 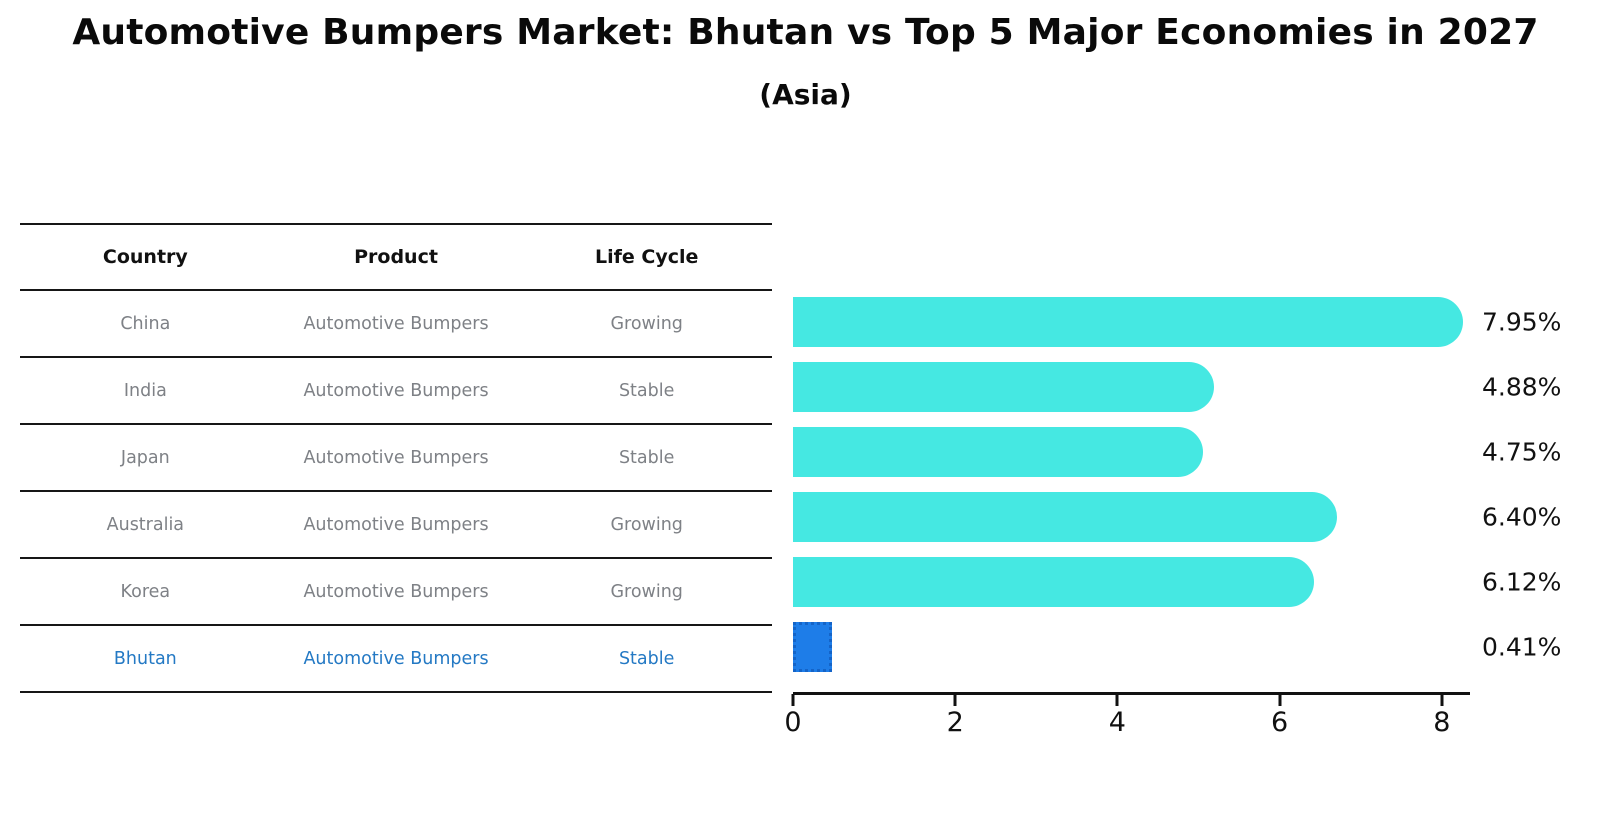 I want to click on chart-subtitle: (Asia), so click(x=805, y=94).